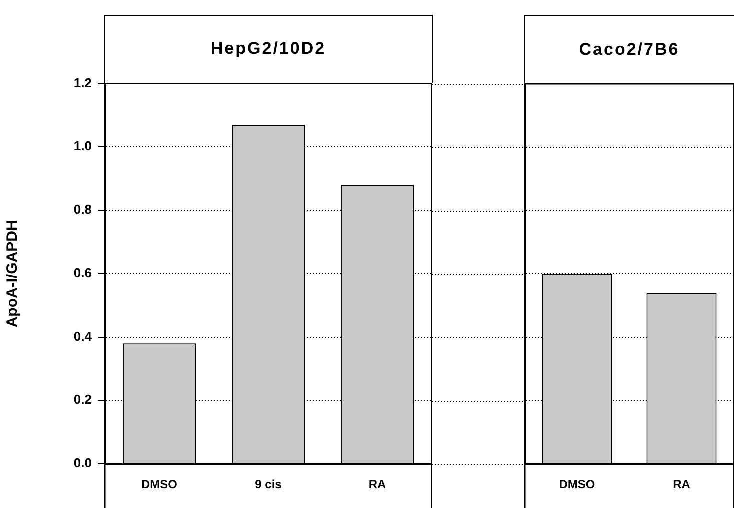 The height and width of the screenshot is (508, 734). I want to click on chart-title: HepG2/10D2, so click(268, 49).